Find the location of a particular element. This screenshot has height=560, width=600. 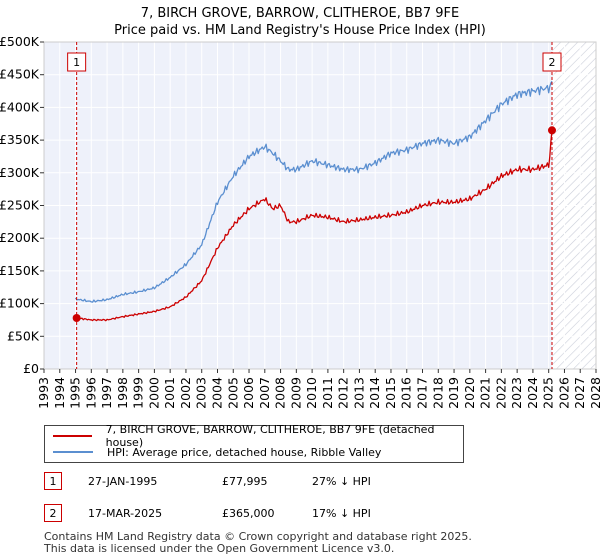

x-tick-label: 2009 is located at coordinates (295, 393).